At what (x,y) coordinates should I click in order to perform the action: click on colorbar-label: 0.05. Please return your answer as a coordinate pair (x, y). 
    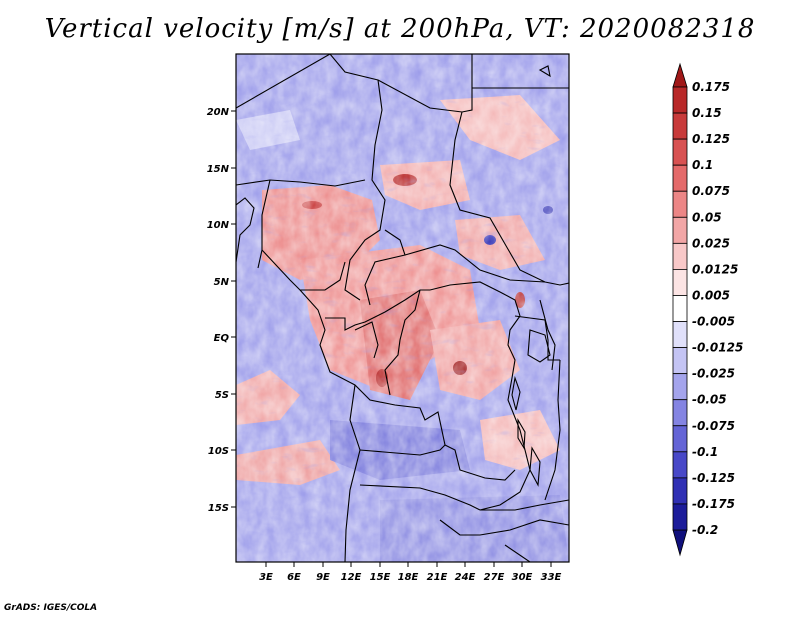
    Looking at the image, I should click on (707, 217).